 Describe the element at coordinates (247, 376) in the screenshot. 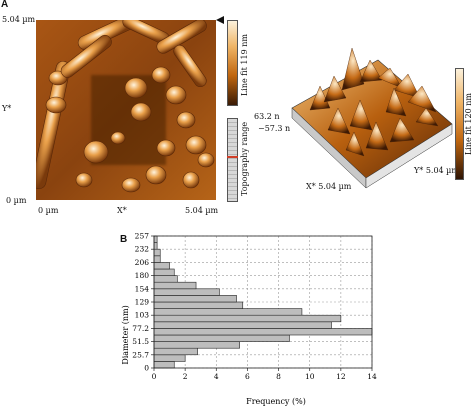

I see `x-tick-label: 6` at that location.